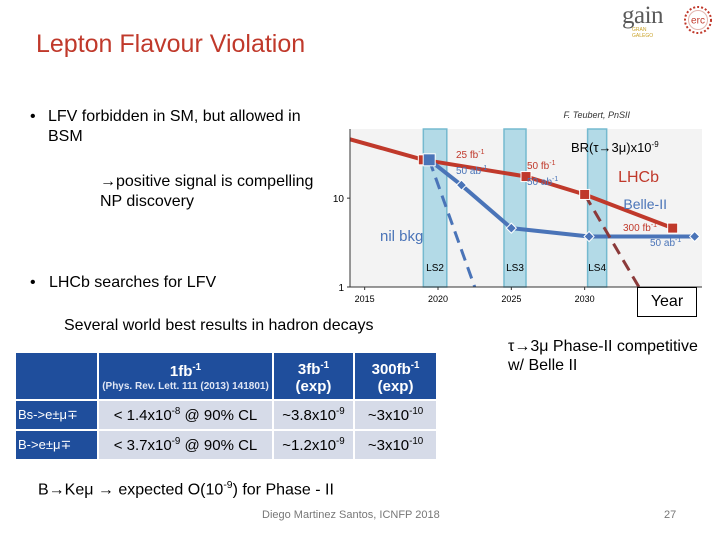  I want to click on x-tick-label-2020: 2020, so click(438, 299).